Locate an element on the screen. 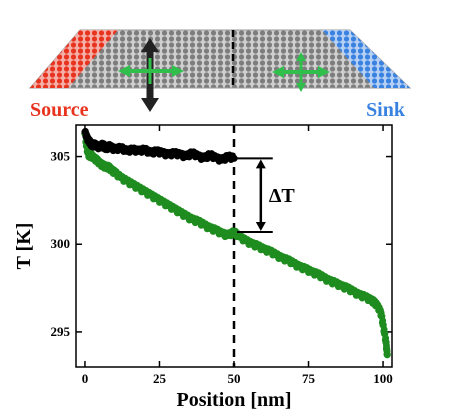 This screenshot has height=415, width=476. x-axis-label: Position [nm] is located at coordinates (234, 400).